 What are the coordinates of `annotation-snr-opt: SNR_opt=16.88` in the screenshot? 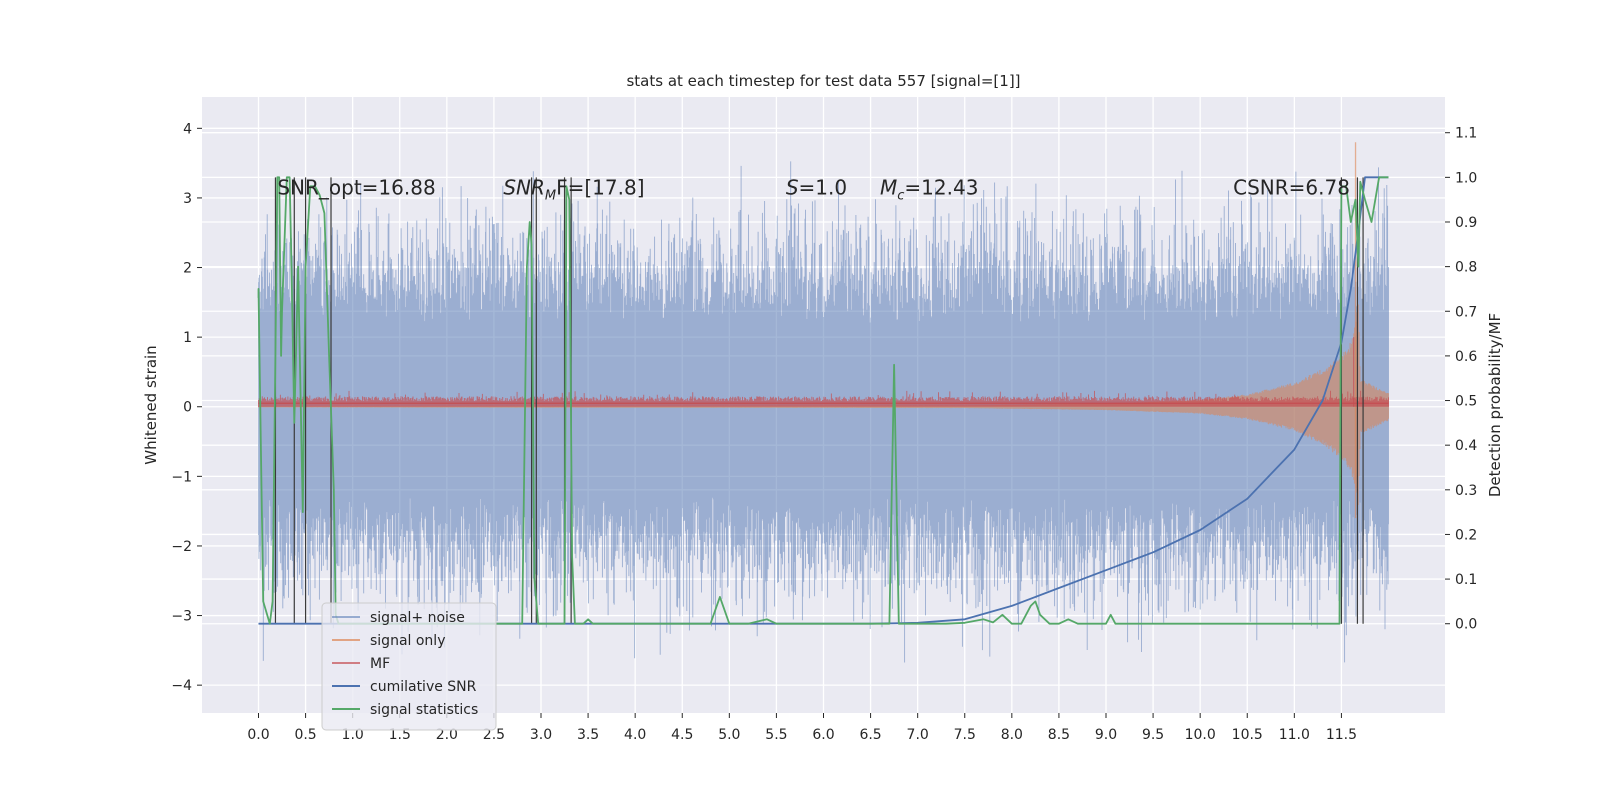 It's located at (356, 187).